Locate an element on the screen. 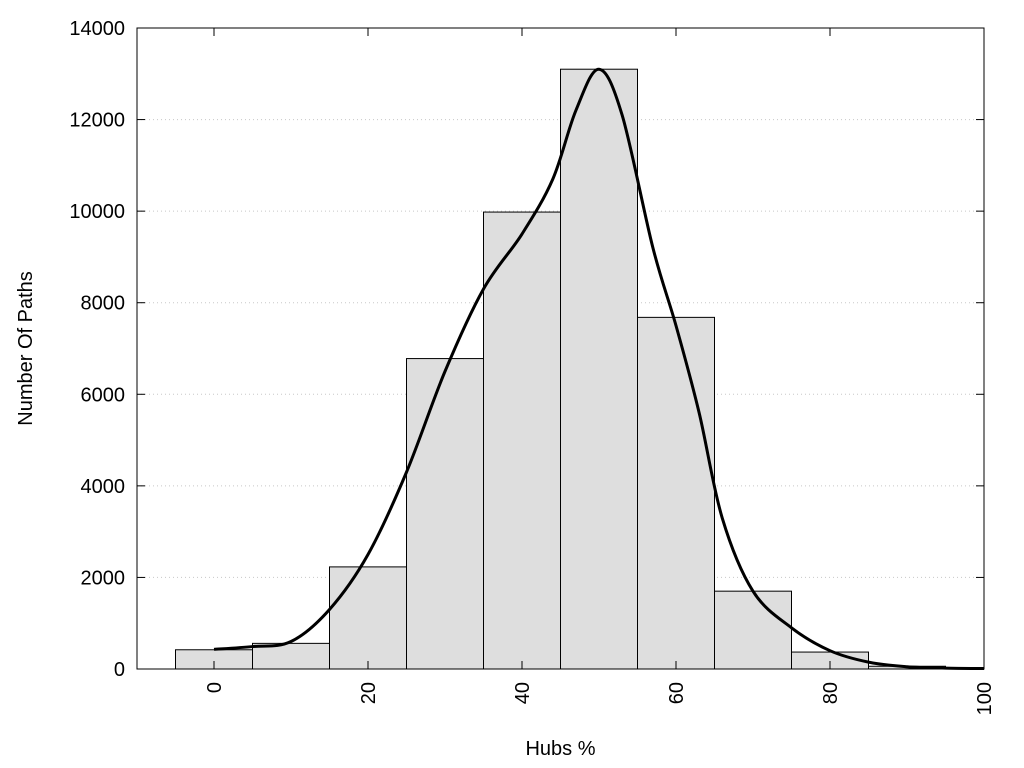  y-tick-label: 0 is located at coordinates (119, 670).